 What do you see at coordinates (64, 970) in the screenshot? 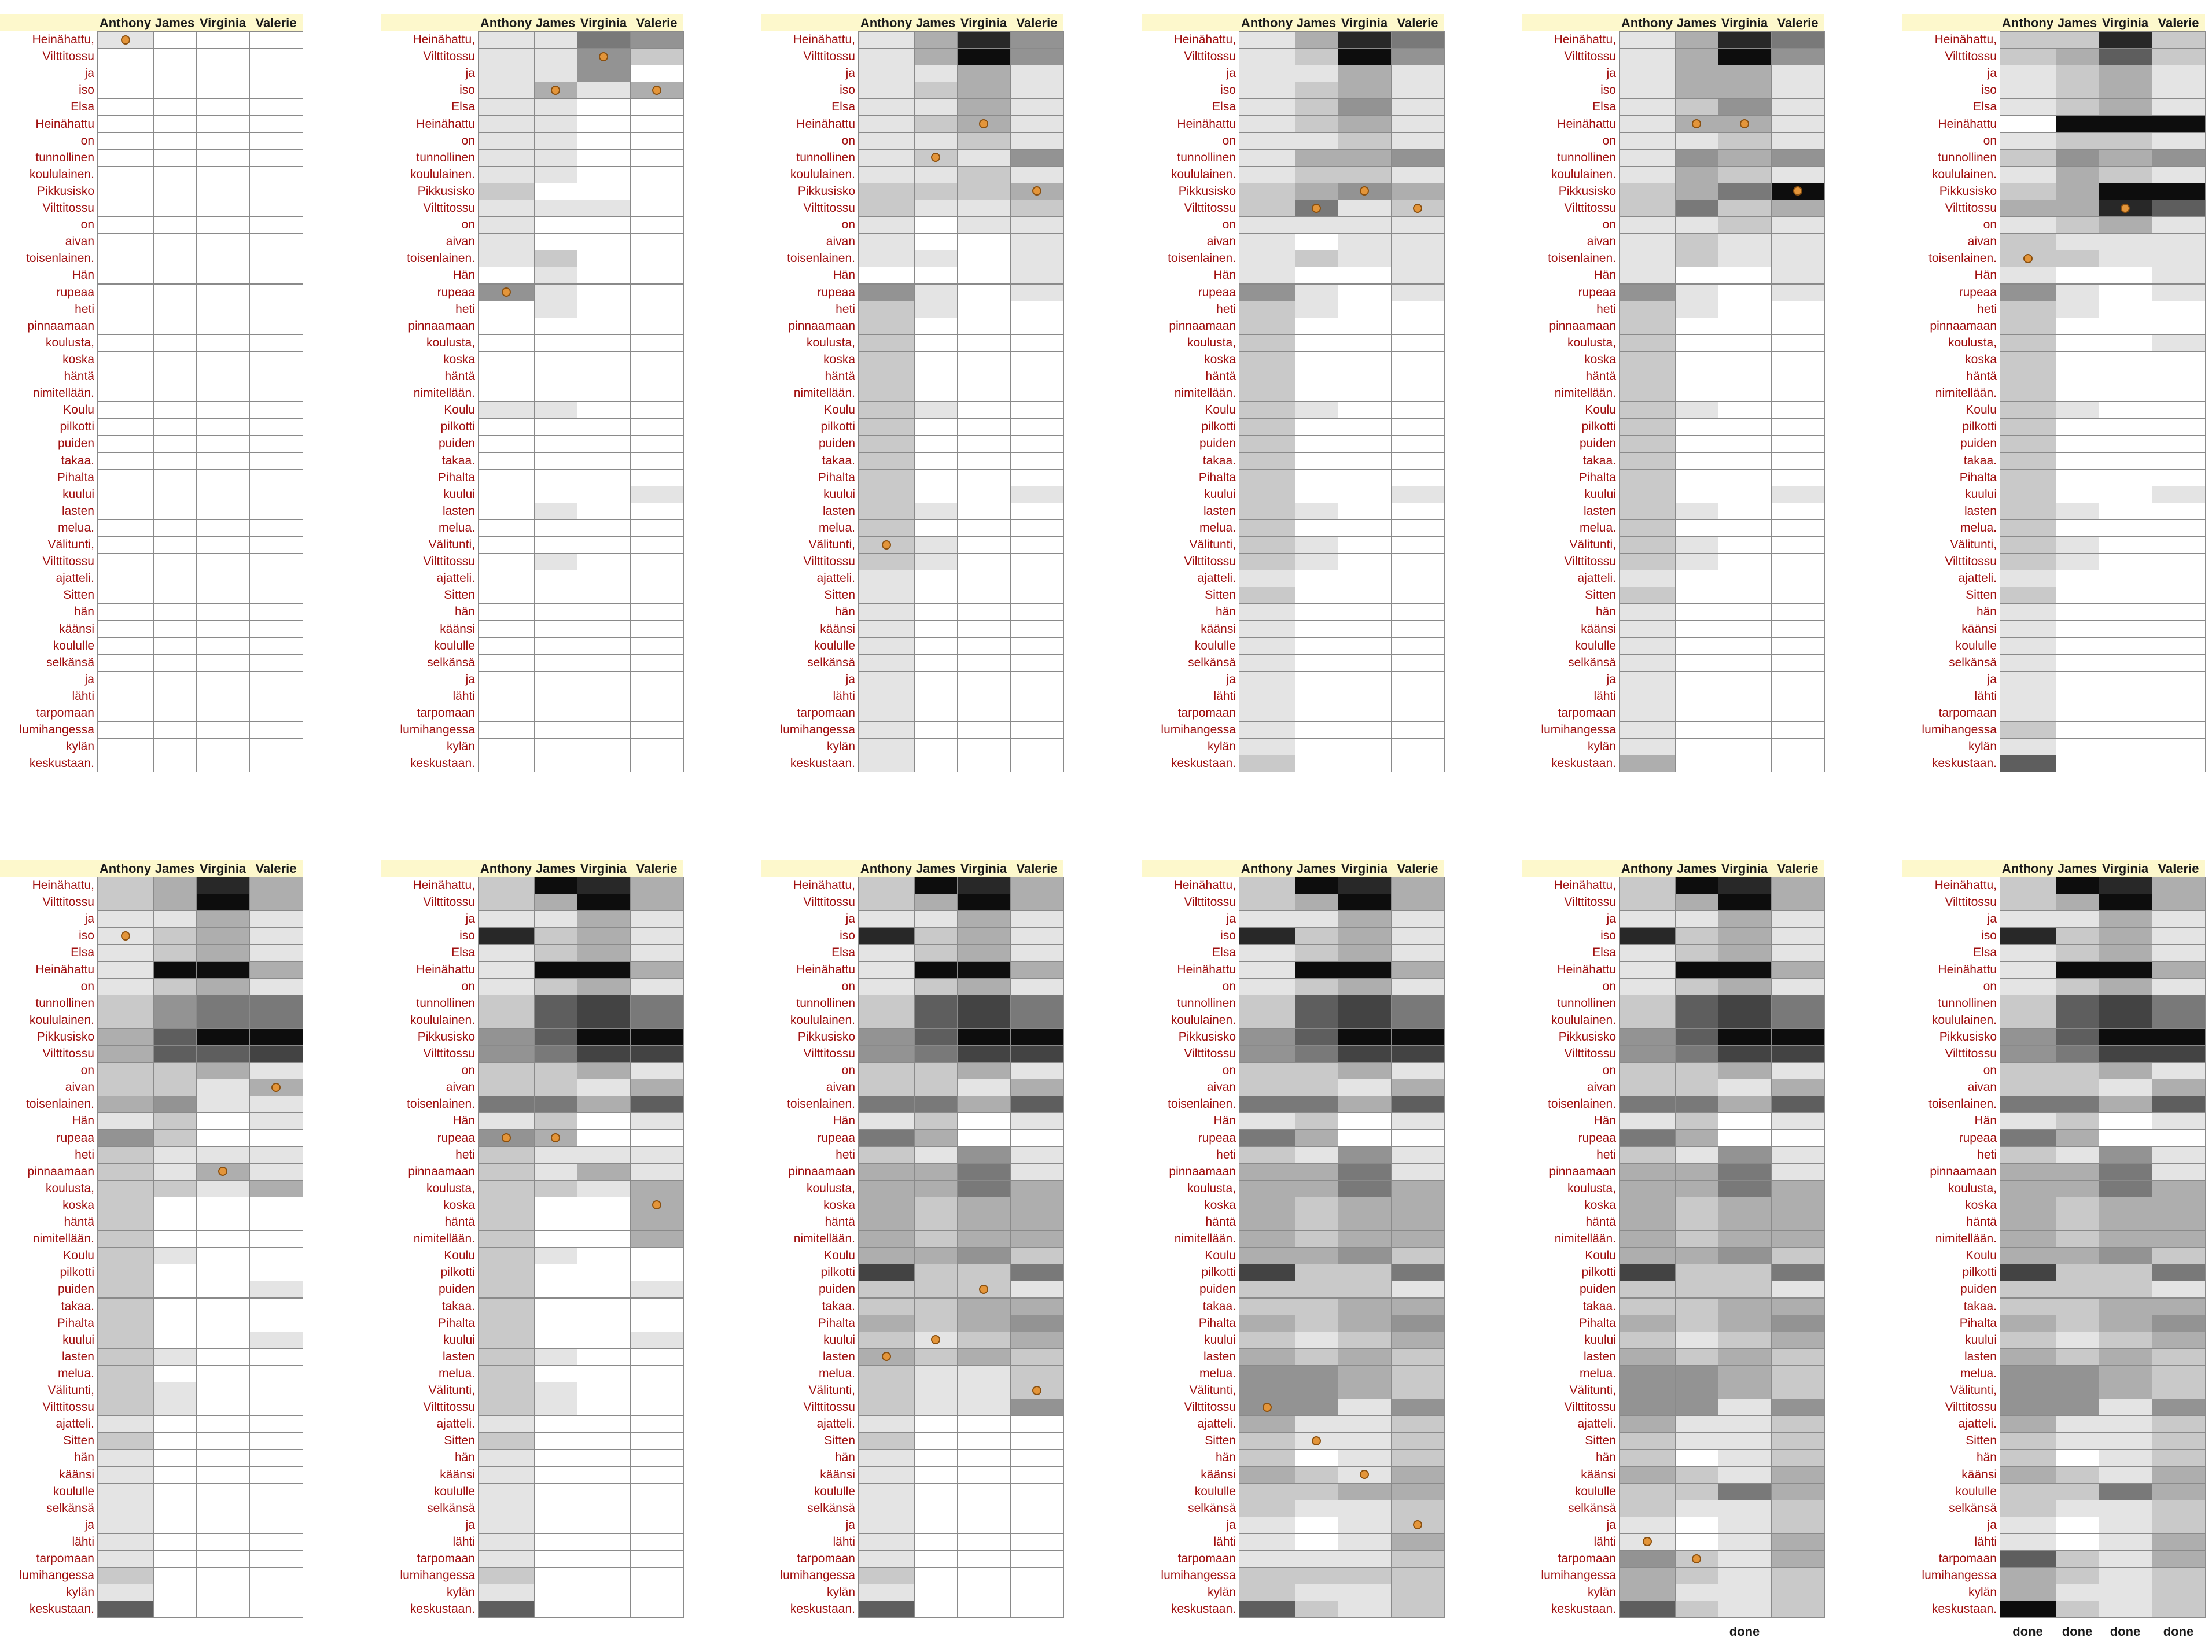
I see `word-label: Heinähattu` at bounding box center [64, 970].